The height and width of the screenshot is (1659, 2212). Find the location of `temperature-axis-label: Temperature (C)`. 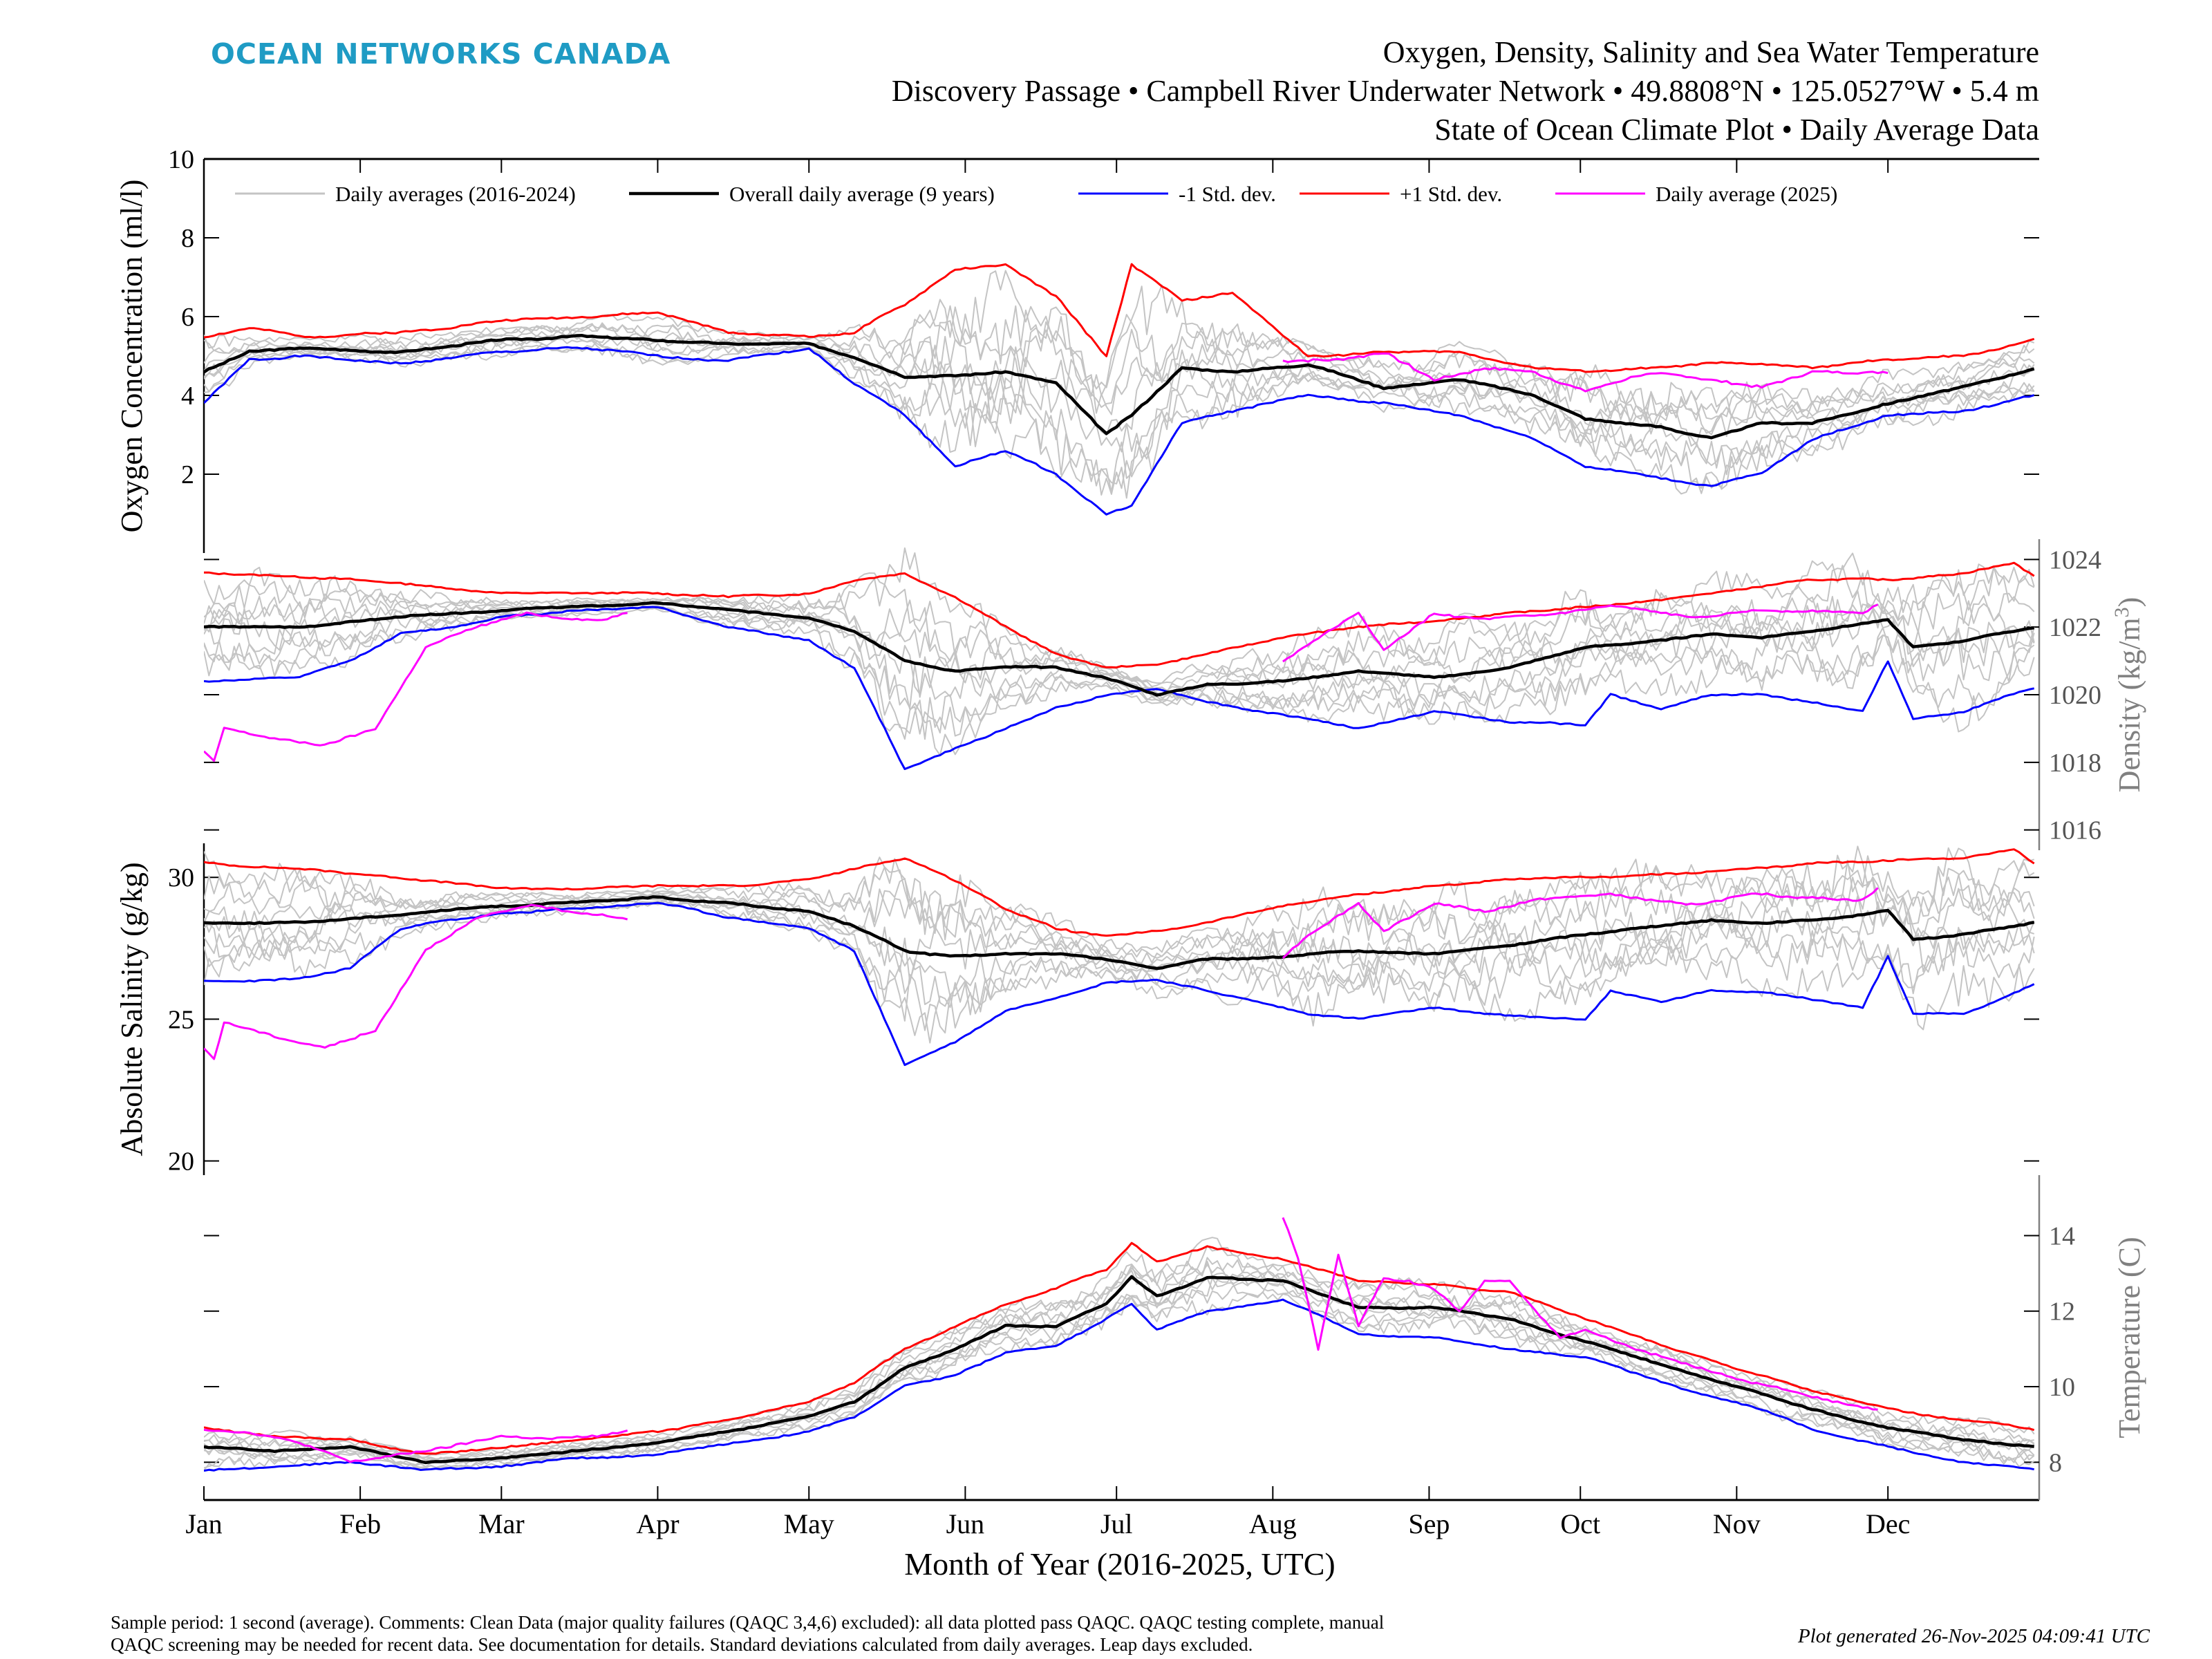

temperature-axis-label: Temperature (C) is located at coordinates (2129, 1337).